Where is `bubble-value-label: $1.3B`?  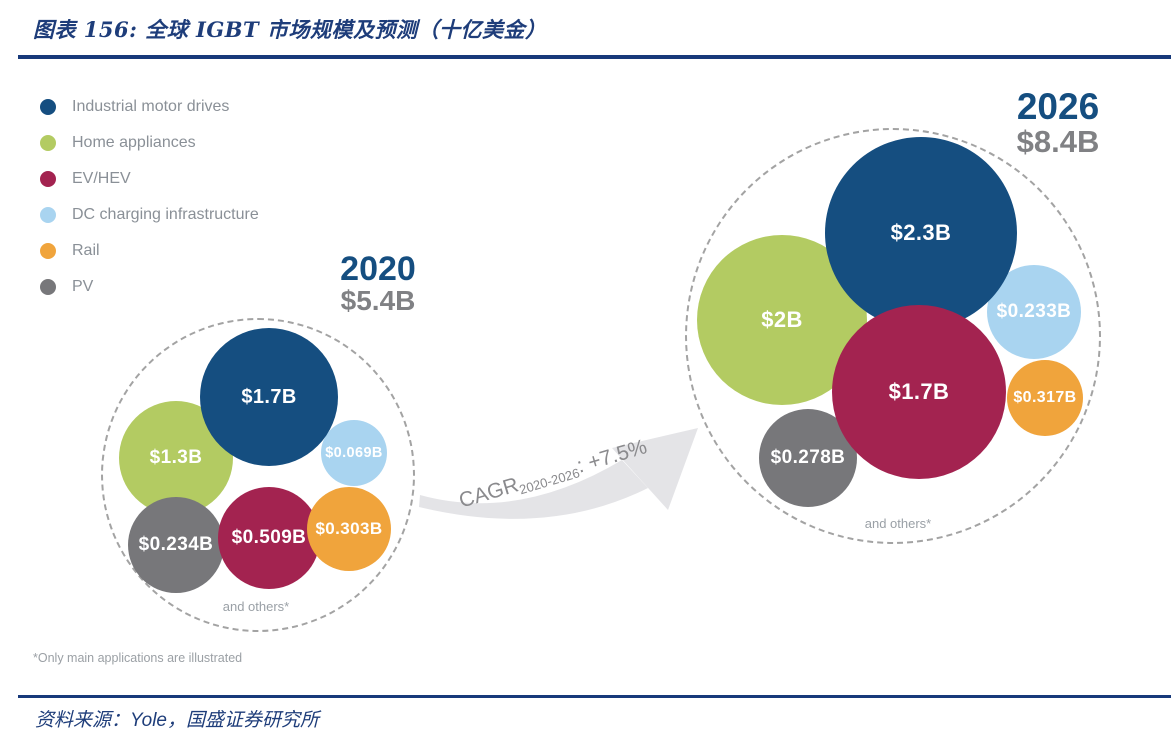 bubble-value-label: $1.3B is located at coordinates (176, 457).